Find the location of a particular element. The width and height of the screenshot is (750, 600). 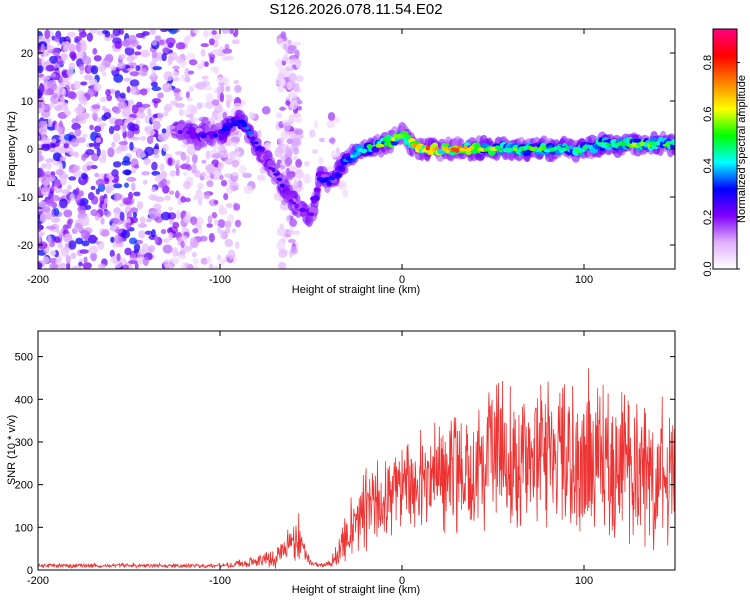

spectrogram-x-label: Height of straight line (km) is located at coordinates (356, 290).